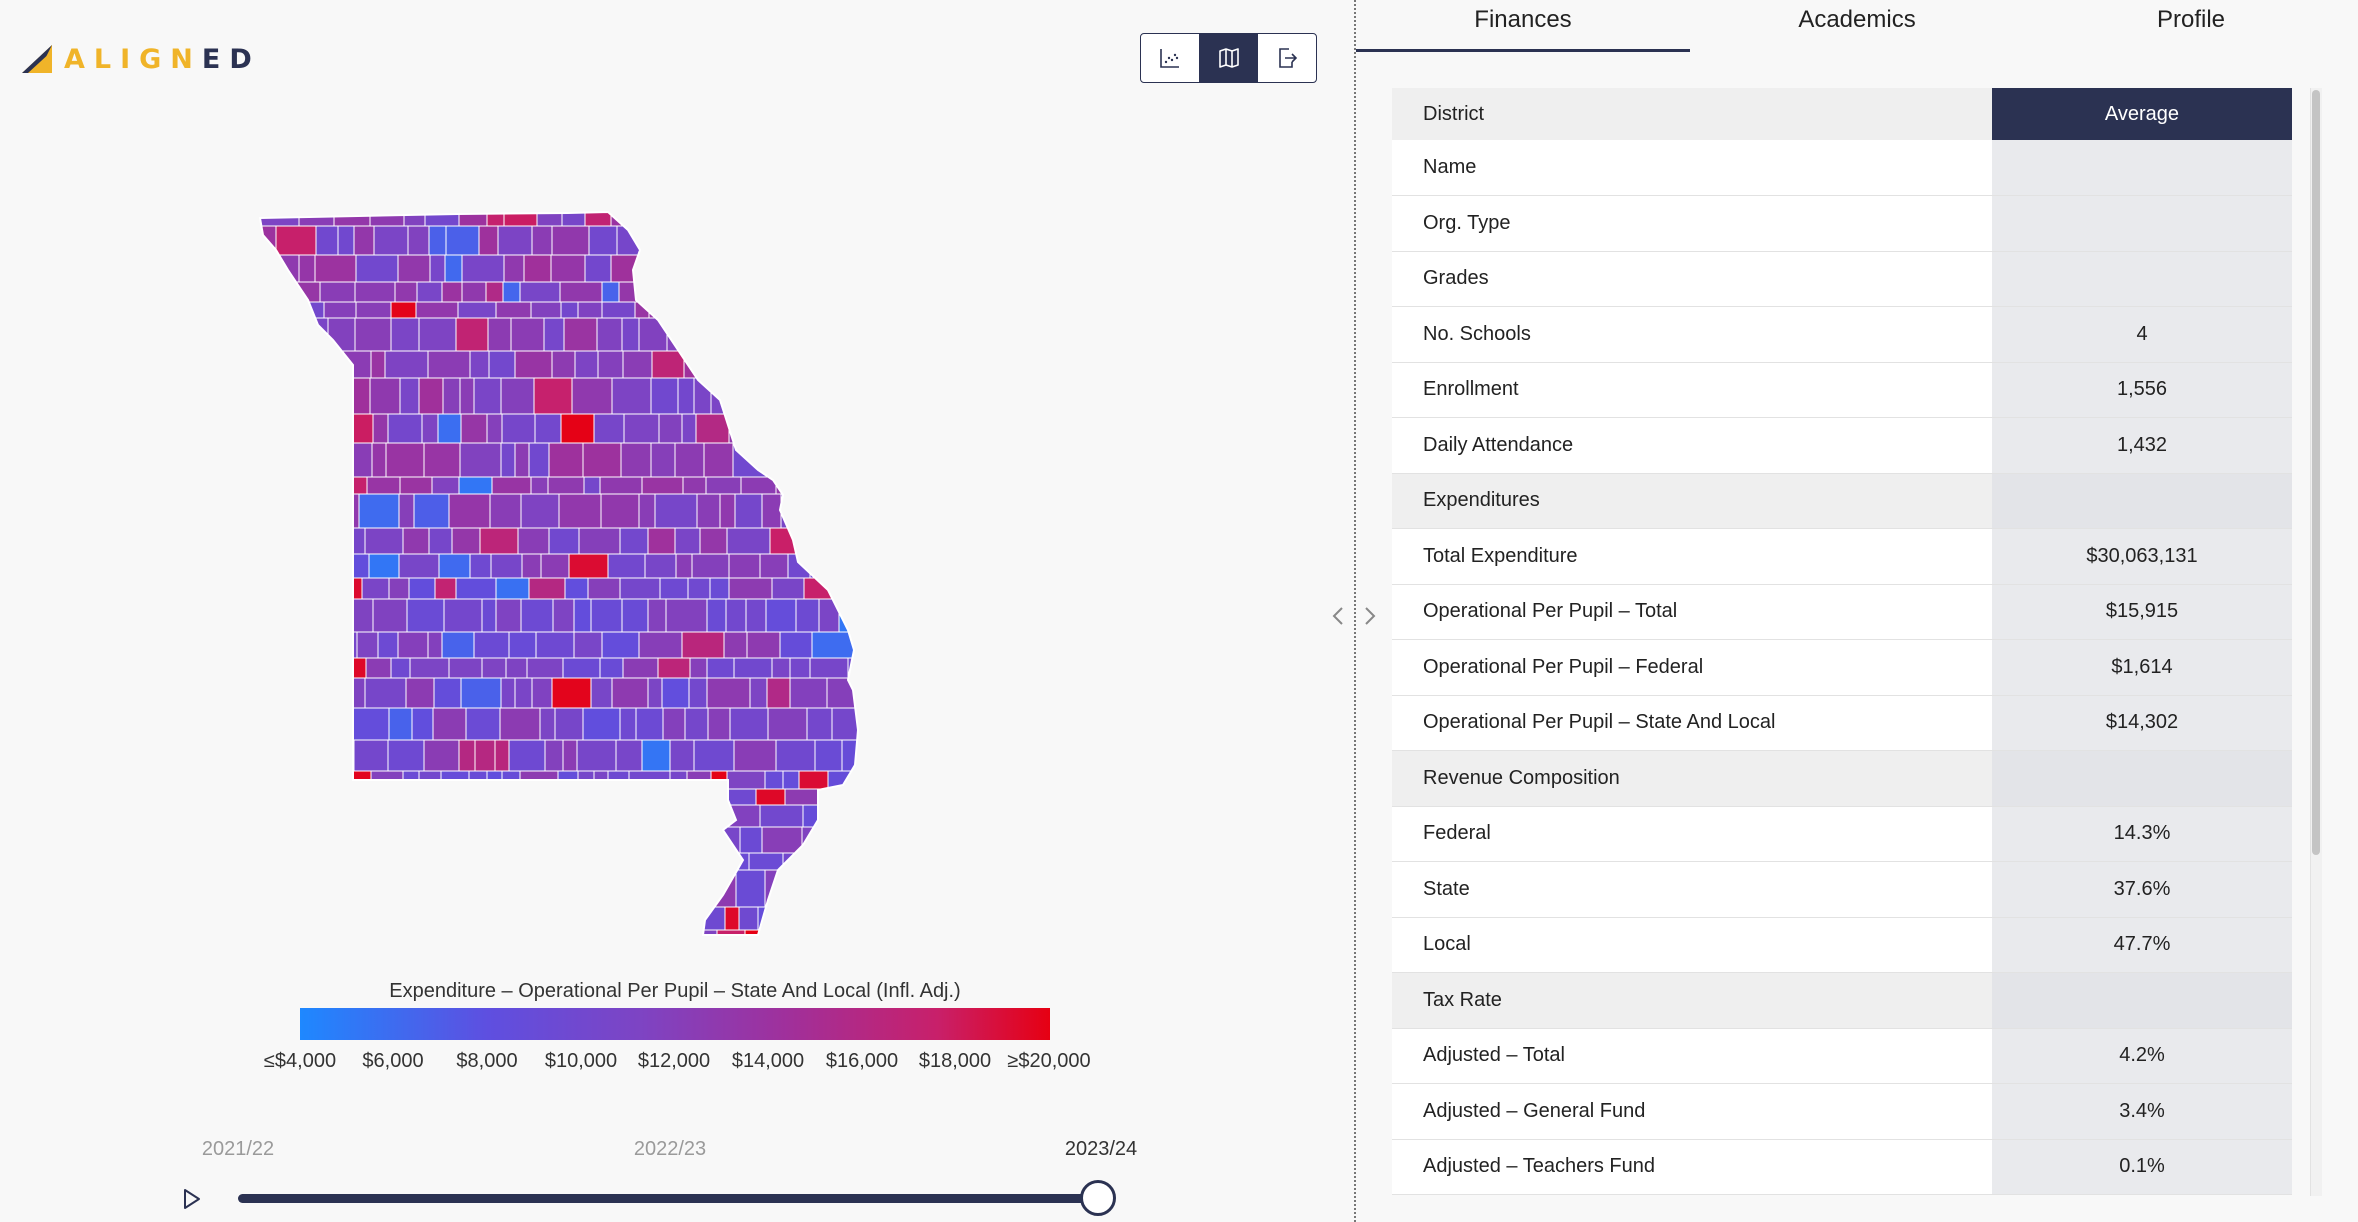 The height and width of the screenshot is (1222, 2358). I want to click on year-label-selected: 2023/24, so click(1101, 1149).